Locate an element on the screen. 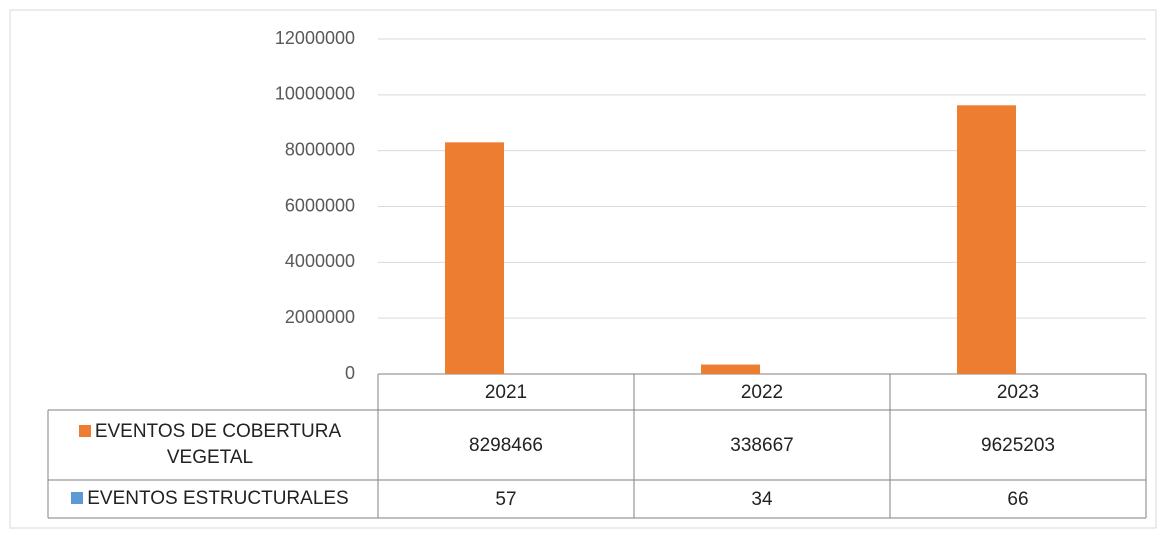  legend-label: EVENTOS DE COBERTURA VEGETAL is located at coordinates (218, 444).